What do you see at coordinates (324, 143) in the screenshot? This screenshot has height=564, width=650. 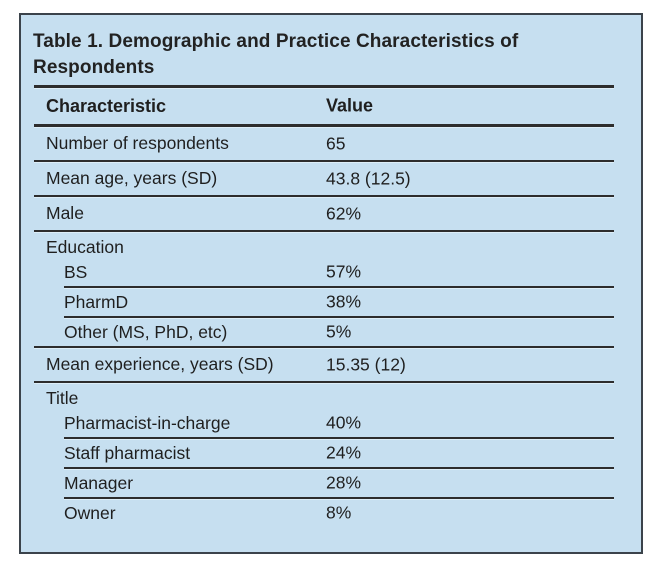 I see `table-row: Number of respondents 65` at bounding box center [324, 143].